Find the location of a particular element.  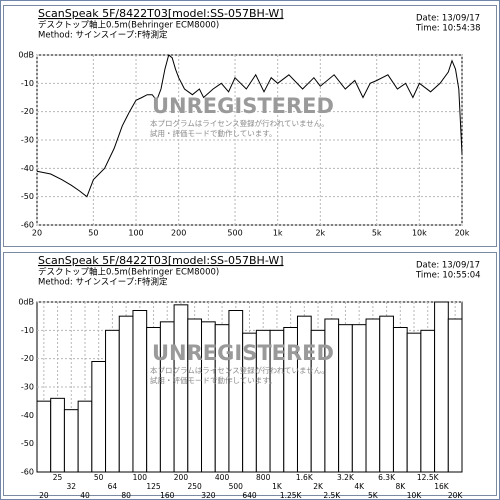

x-tick-label: 12.5K is located at coordinates (428, 477).